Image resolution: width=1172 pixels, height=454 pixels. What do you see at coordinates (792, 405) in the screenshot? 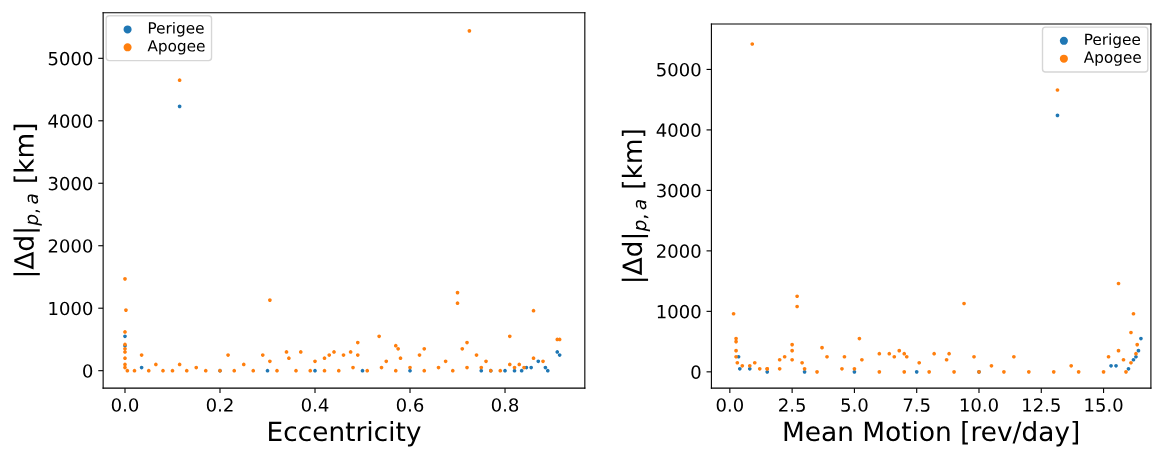
I see `x-tick-label: 2.5` at bounding box center [792, 405].